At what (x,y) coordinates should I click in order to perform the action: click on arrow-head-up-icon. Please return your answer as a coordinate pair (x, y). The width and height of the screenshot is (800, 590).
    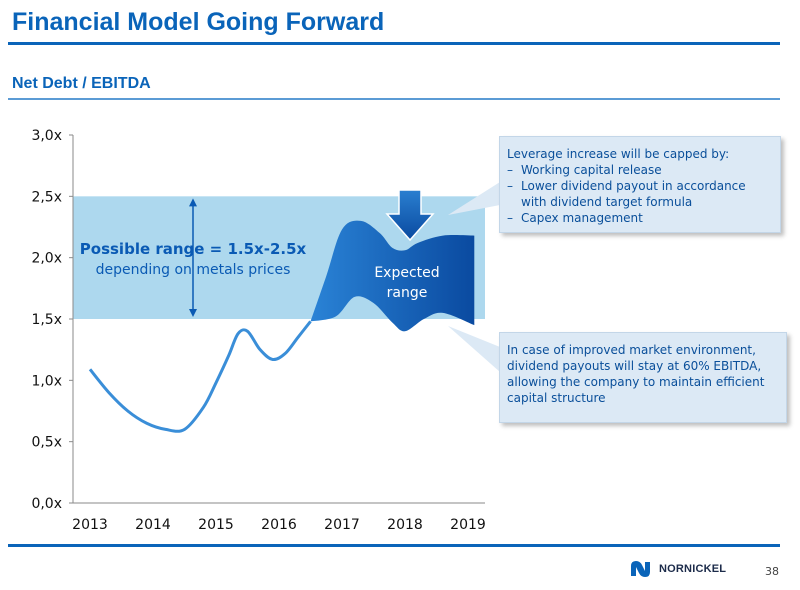
    Looking at the image, I should click on (193, 202).